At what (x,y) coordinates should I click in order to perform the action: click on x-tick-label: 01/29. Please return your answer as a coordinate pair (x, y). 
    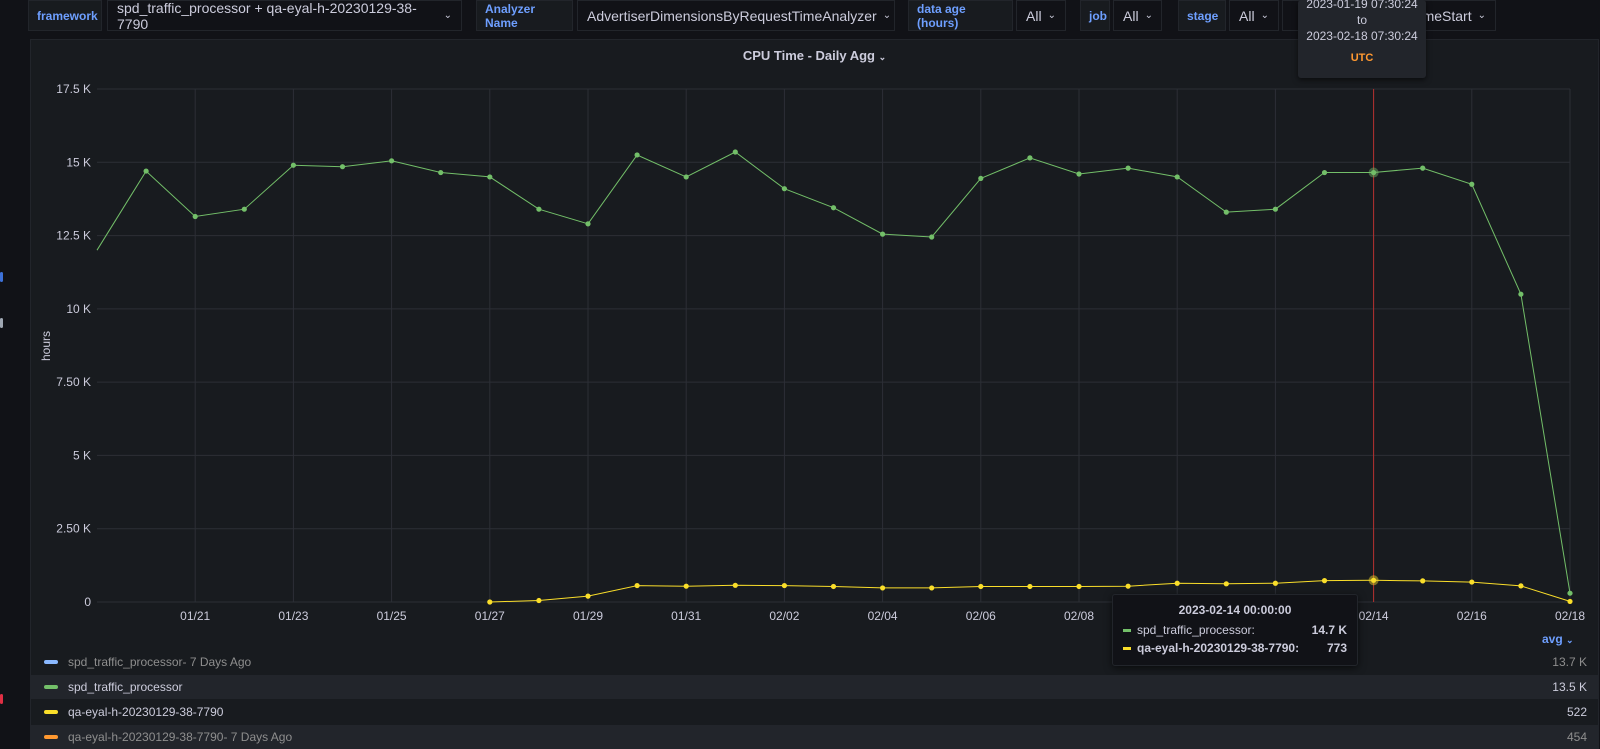
    Looking at the image, I should click on (588, 616).